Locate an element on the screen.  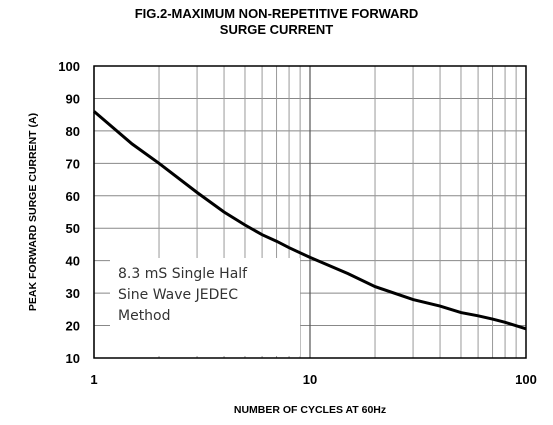
x-tick-label: 1 is located at coordinates (93, 379).